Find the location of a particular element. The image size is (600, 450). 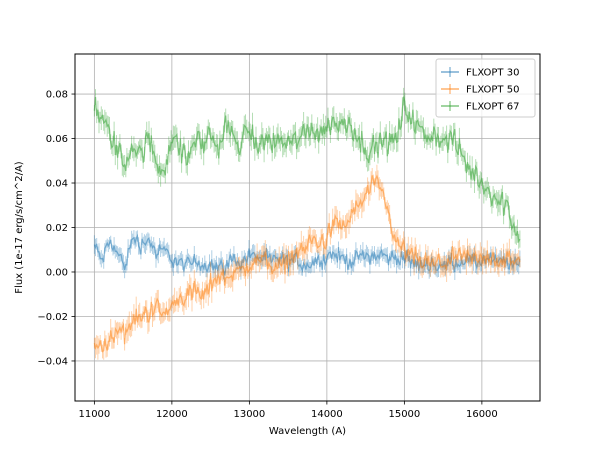

x-tick-label: 11000 is located at coordinates (94, 414).